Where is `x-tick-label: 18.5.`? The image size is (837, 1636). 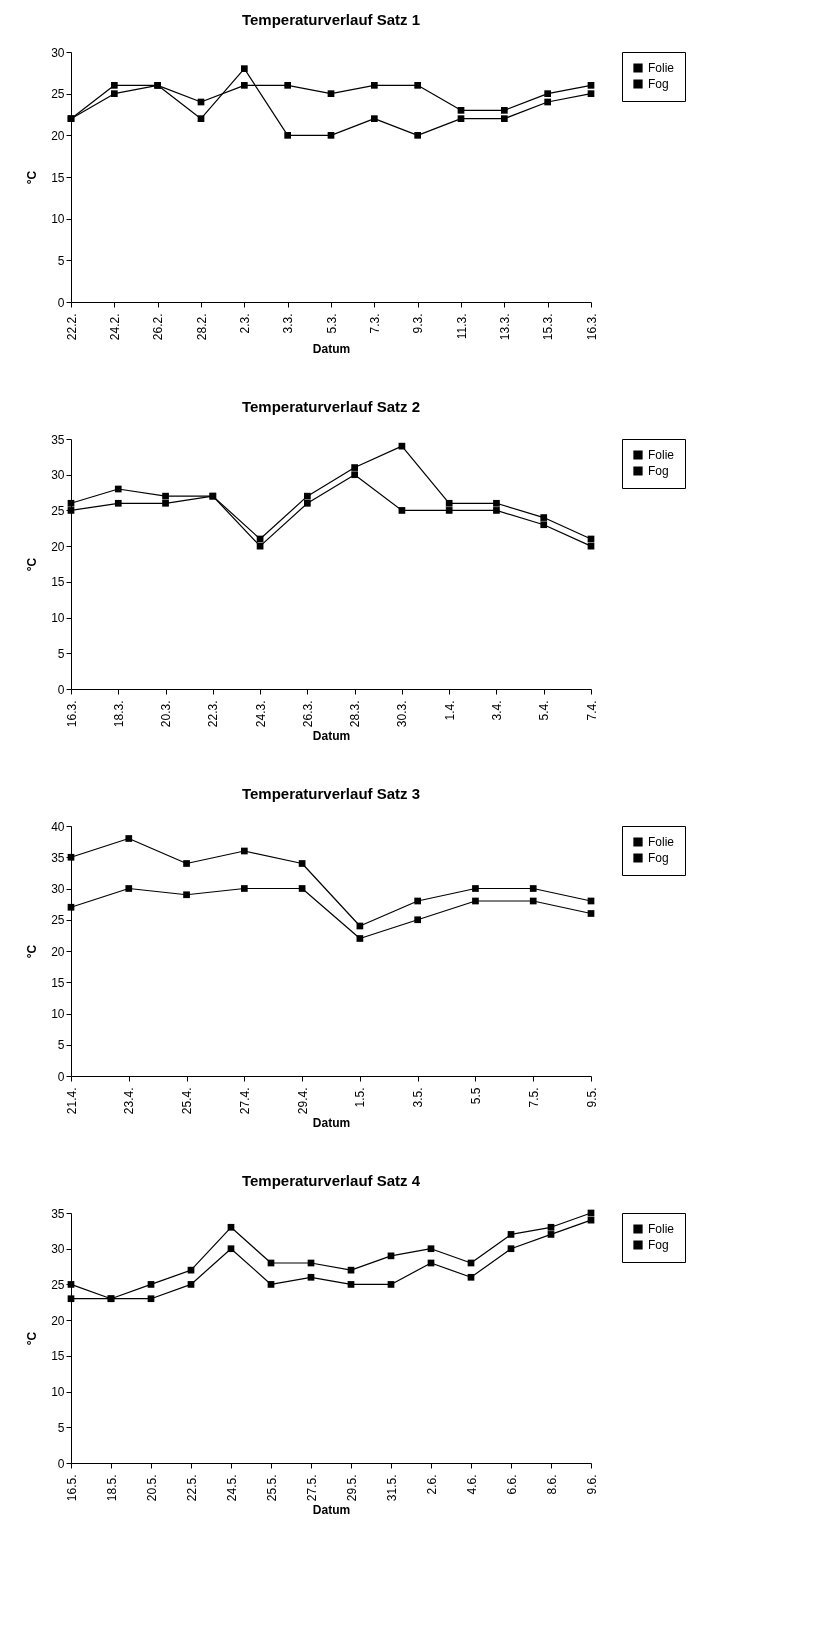
x-tick-label: 18.5. is located at coordinates (111, 1488).